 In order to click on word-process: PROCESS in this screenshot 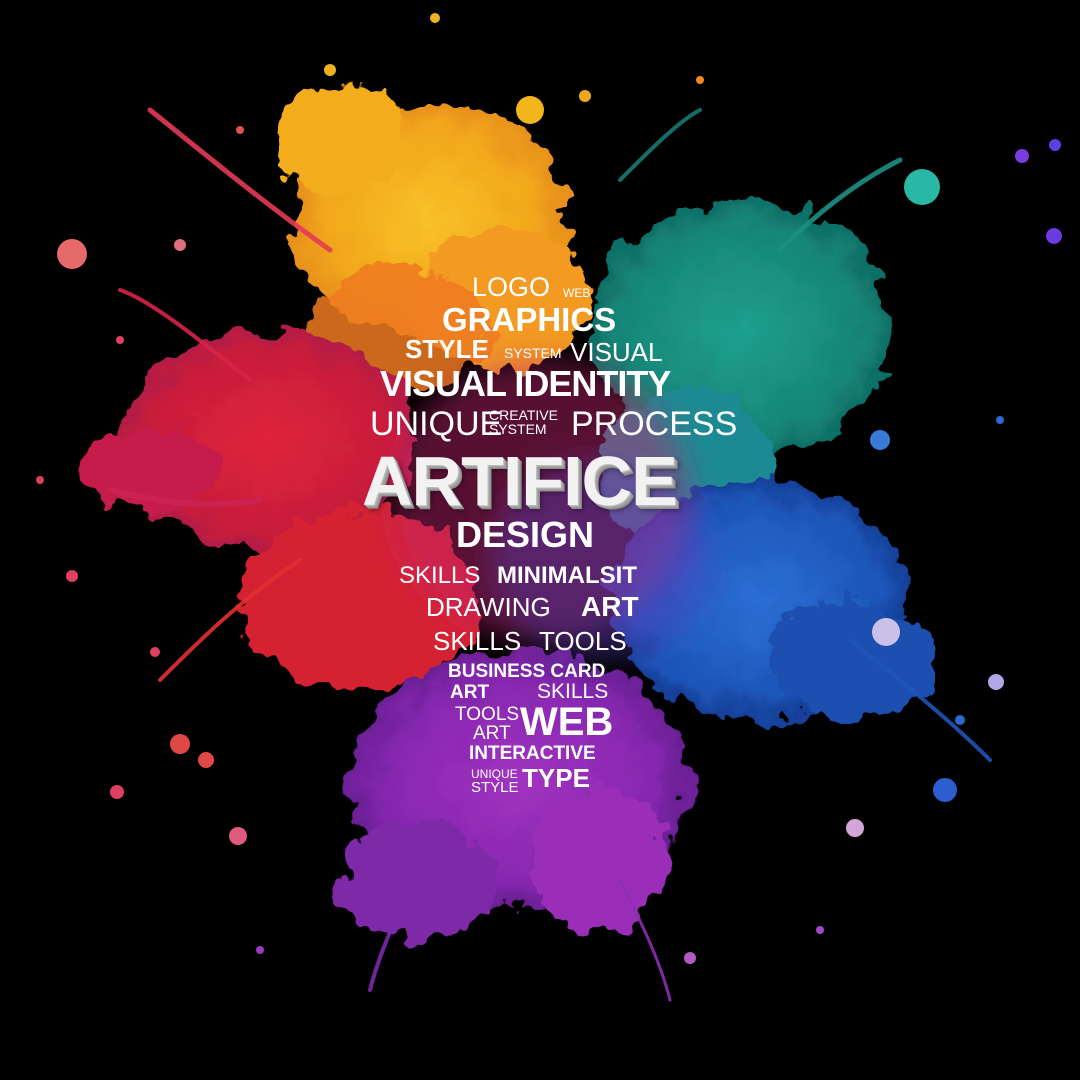, I will do `click(654, 424)`.